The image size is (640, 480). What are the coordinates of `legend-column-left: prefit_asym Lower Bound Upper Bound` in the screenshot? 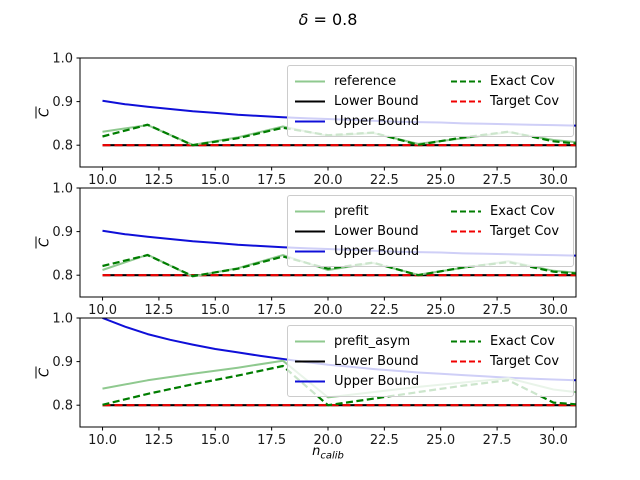 It's located at (373, 361).